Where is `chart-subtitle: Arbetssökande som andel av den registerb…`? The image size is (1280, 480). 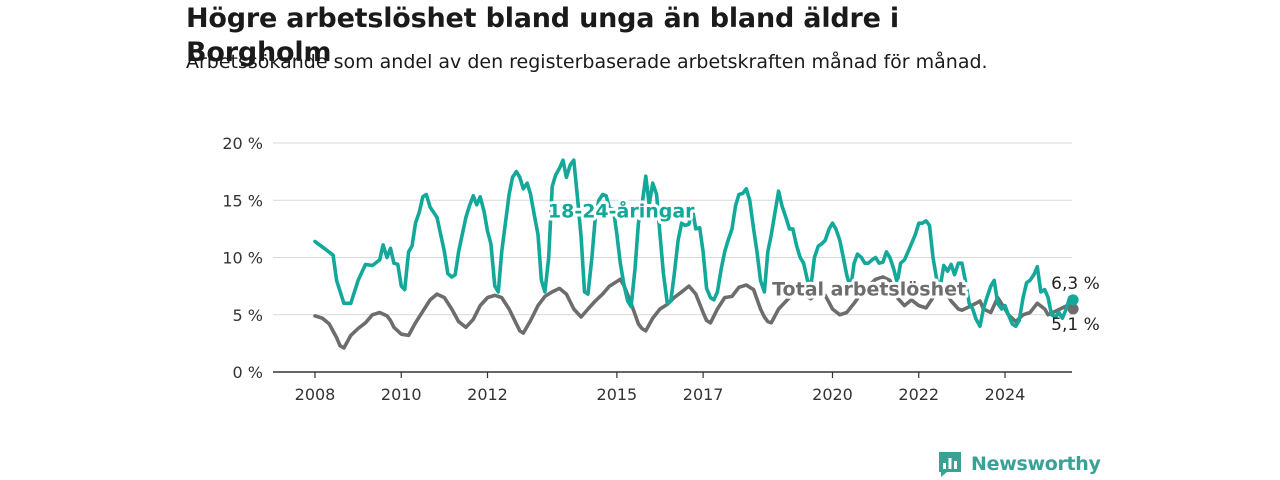
chart-subtitle: Arbetssökande som andel av den registerb… is located at coordinates (587, 62).